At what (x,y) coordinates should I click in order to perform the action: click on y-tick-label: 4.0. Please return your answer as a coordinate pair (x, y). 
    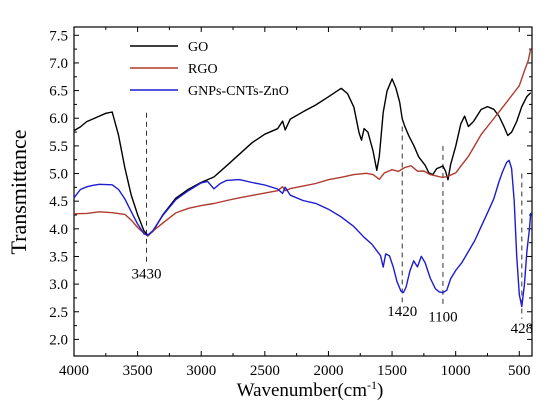
    Looking at the image, I should click on (58, 230).